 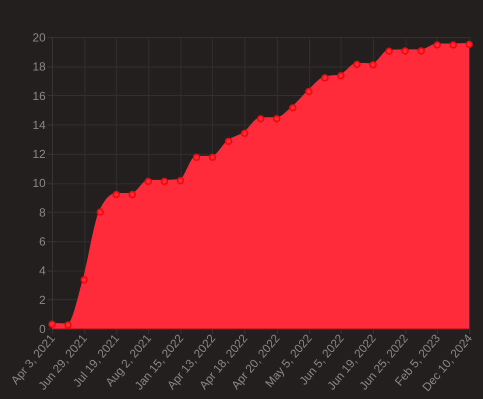 I want to click on y-tick-label: 6, so click(x=42, y=242).